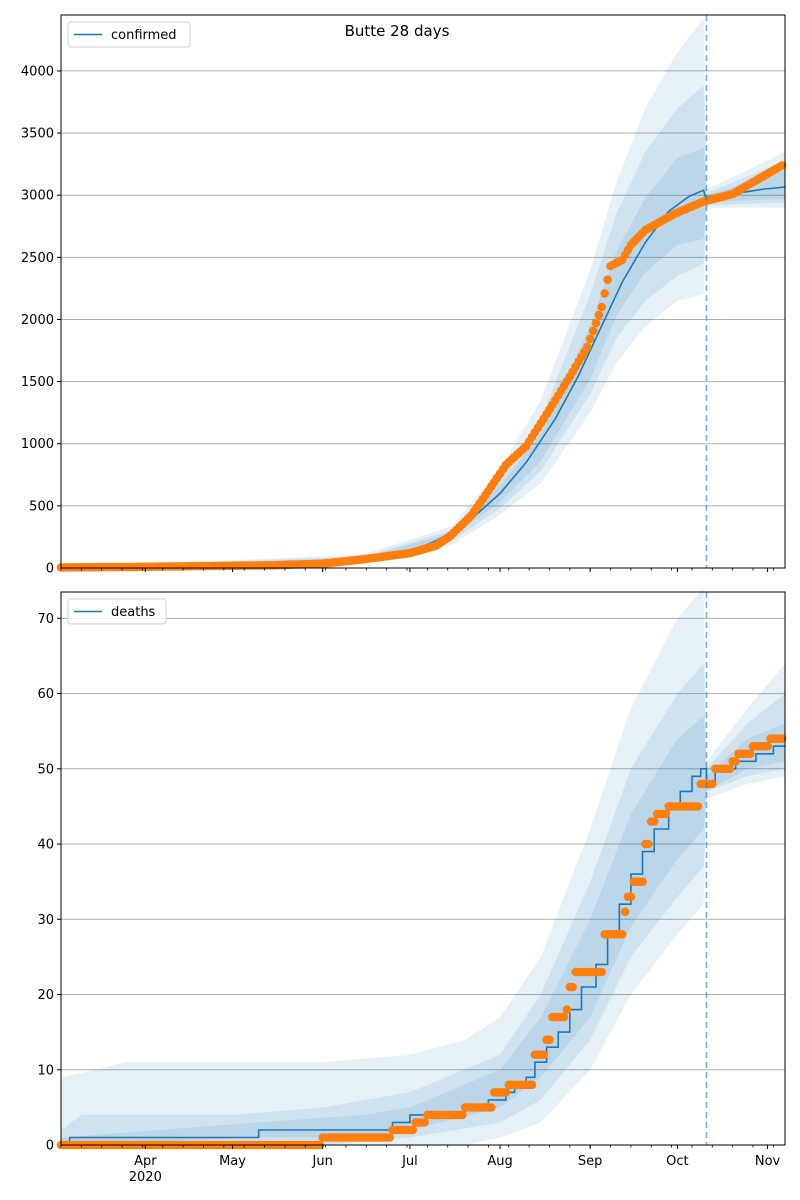  What do you see at coordinates (50, 569) in the screenshot?
I see `confirmed-y-tick-label: 0` at bounding box center [50, 569].